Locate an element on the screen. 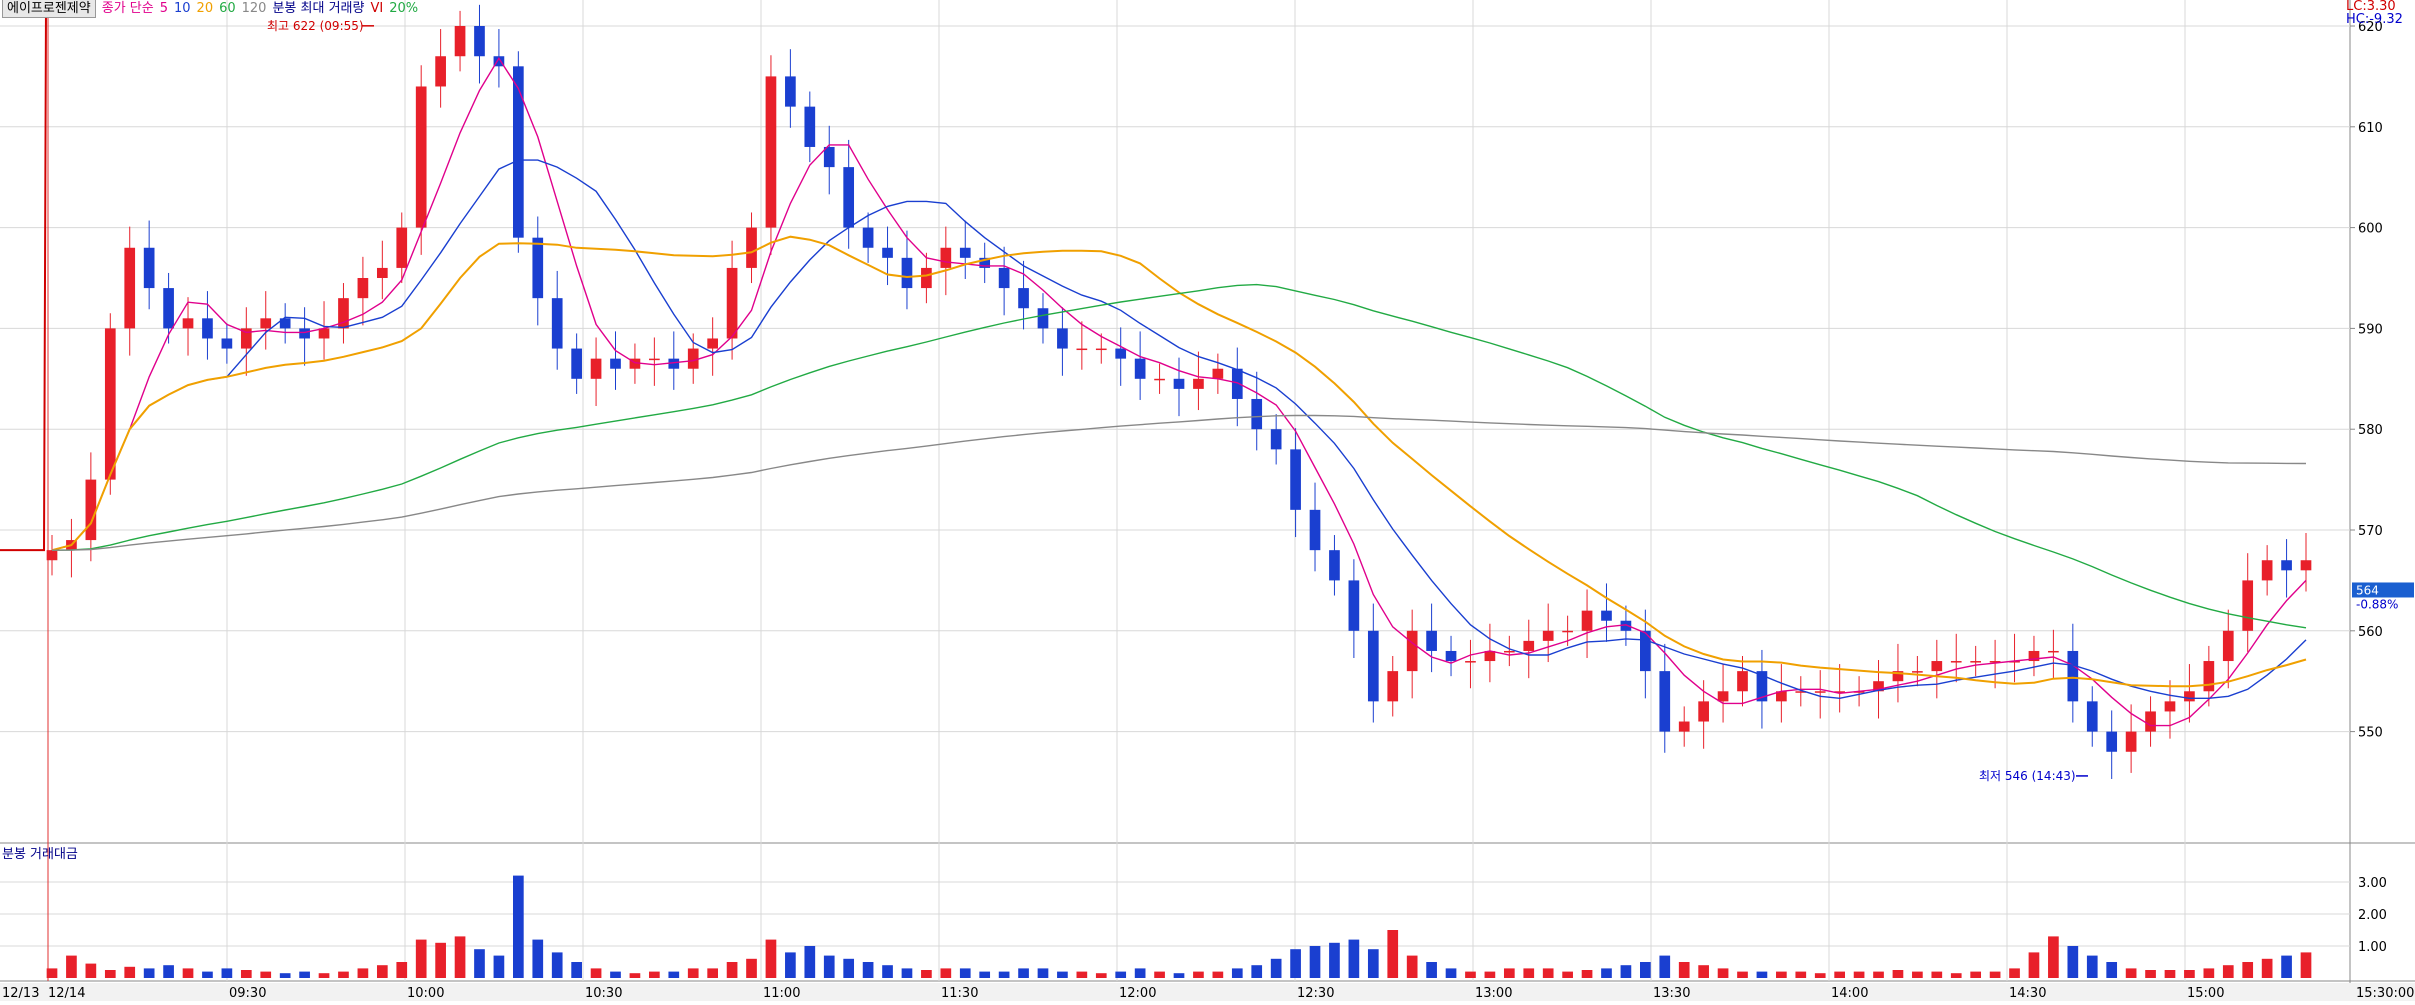  time-tick-label: 12:00 is located at coordinates (1137, 993).